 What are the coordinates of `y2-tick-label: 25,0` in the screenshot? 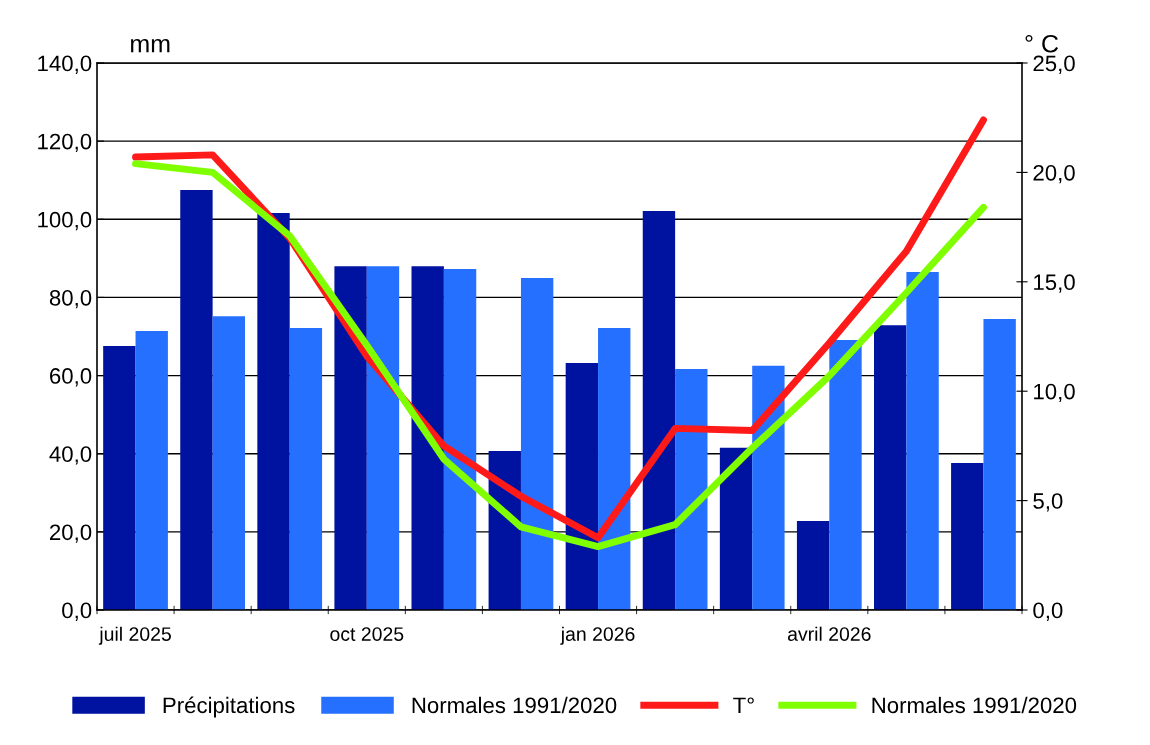 It's located at (1054, 64).